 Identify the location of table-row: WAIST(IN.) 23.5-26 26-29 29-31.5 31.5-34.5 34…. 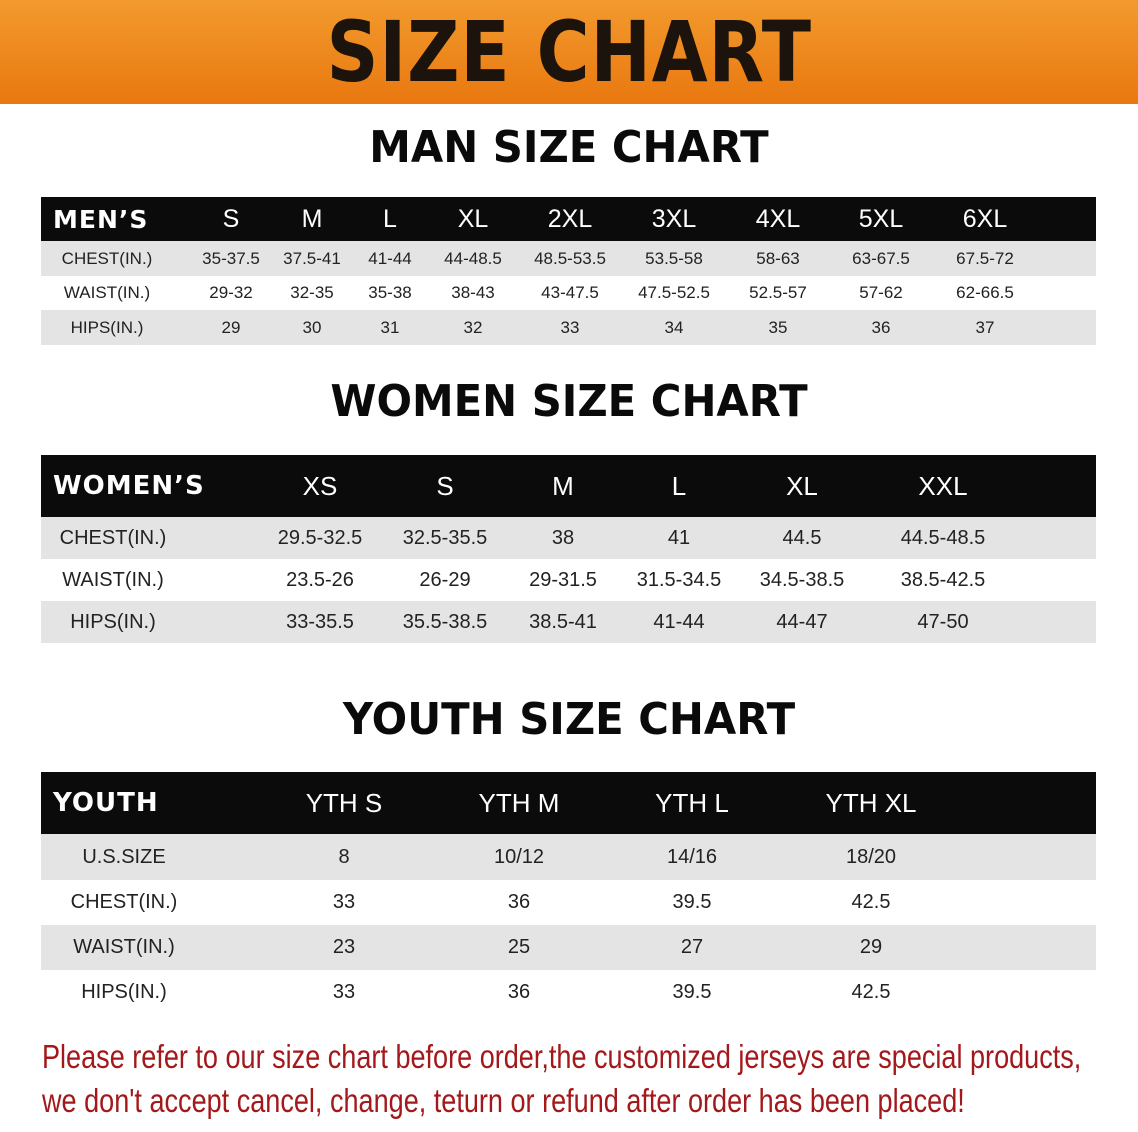
(568, 580).